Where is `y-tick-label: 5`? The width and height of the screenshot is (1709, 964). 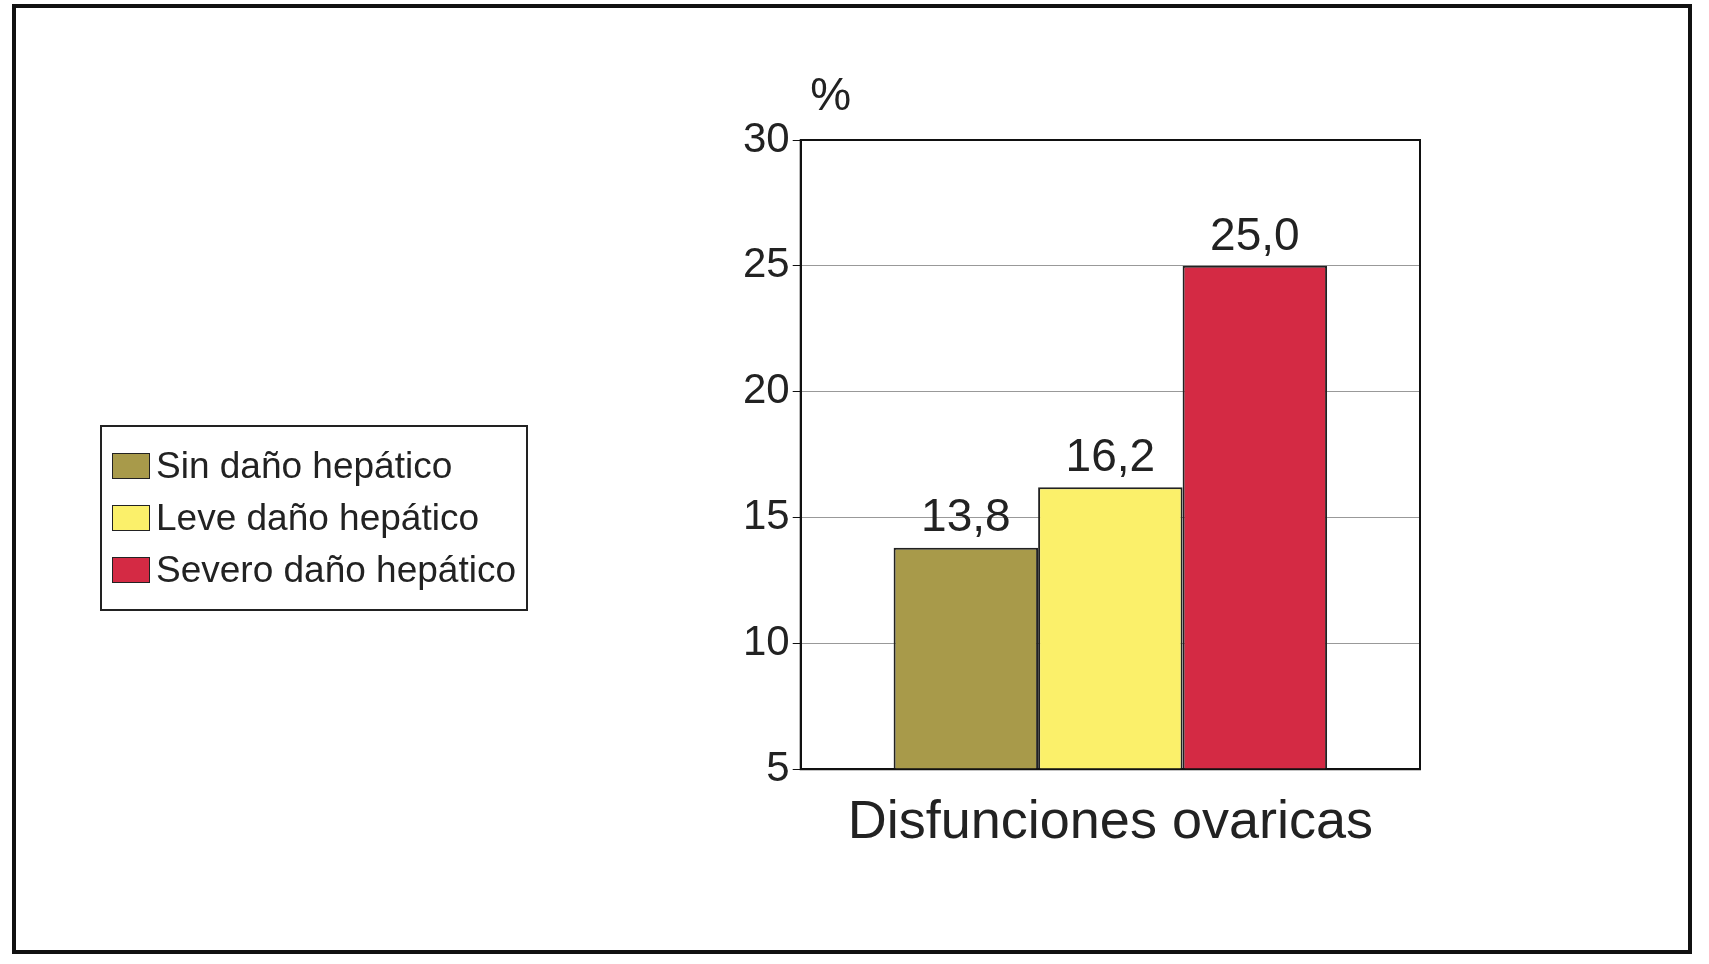
y-tick-label: 5 is located at coordinates (778, 766).